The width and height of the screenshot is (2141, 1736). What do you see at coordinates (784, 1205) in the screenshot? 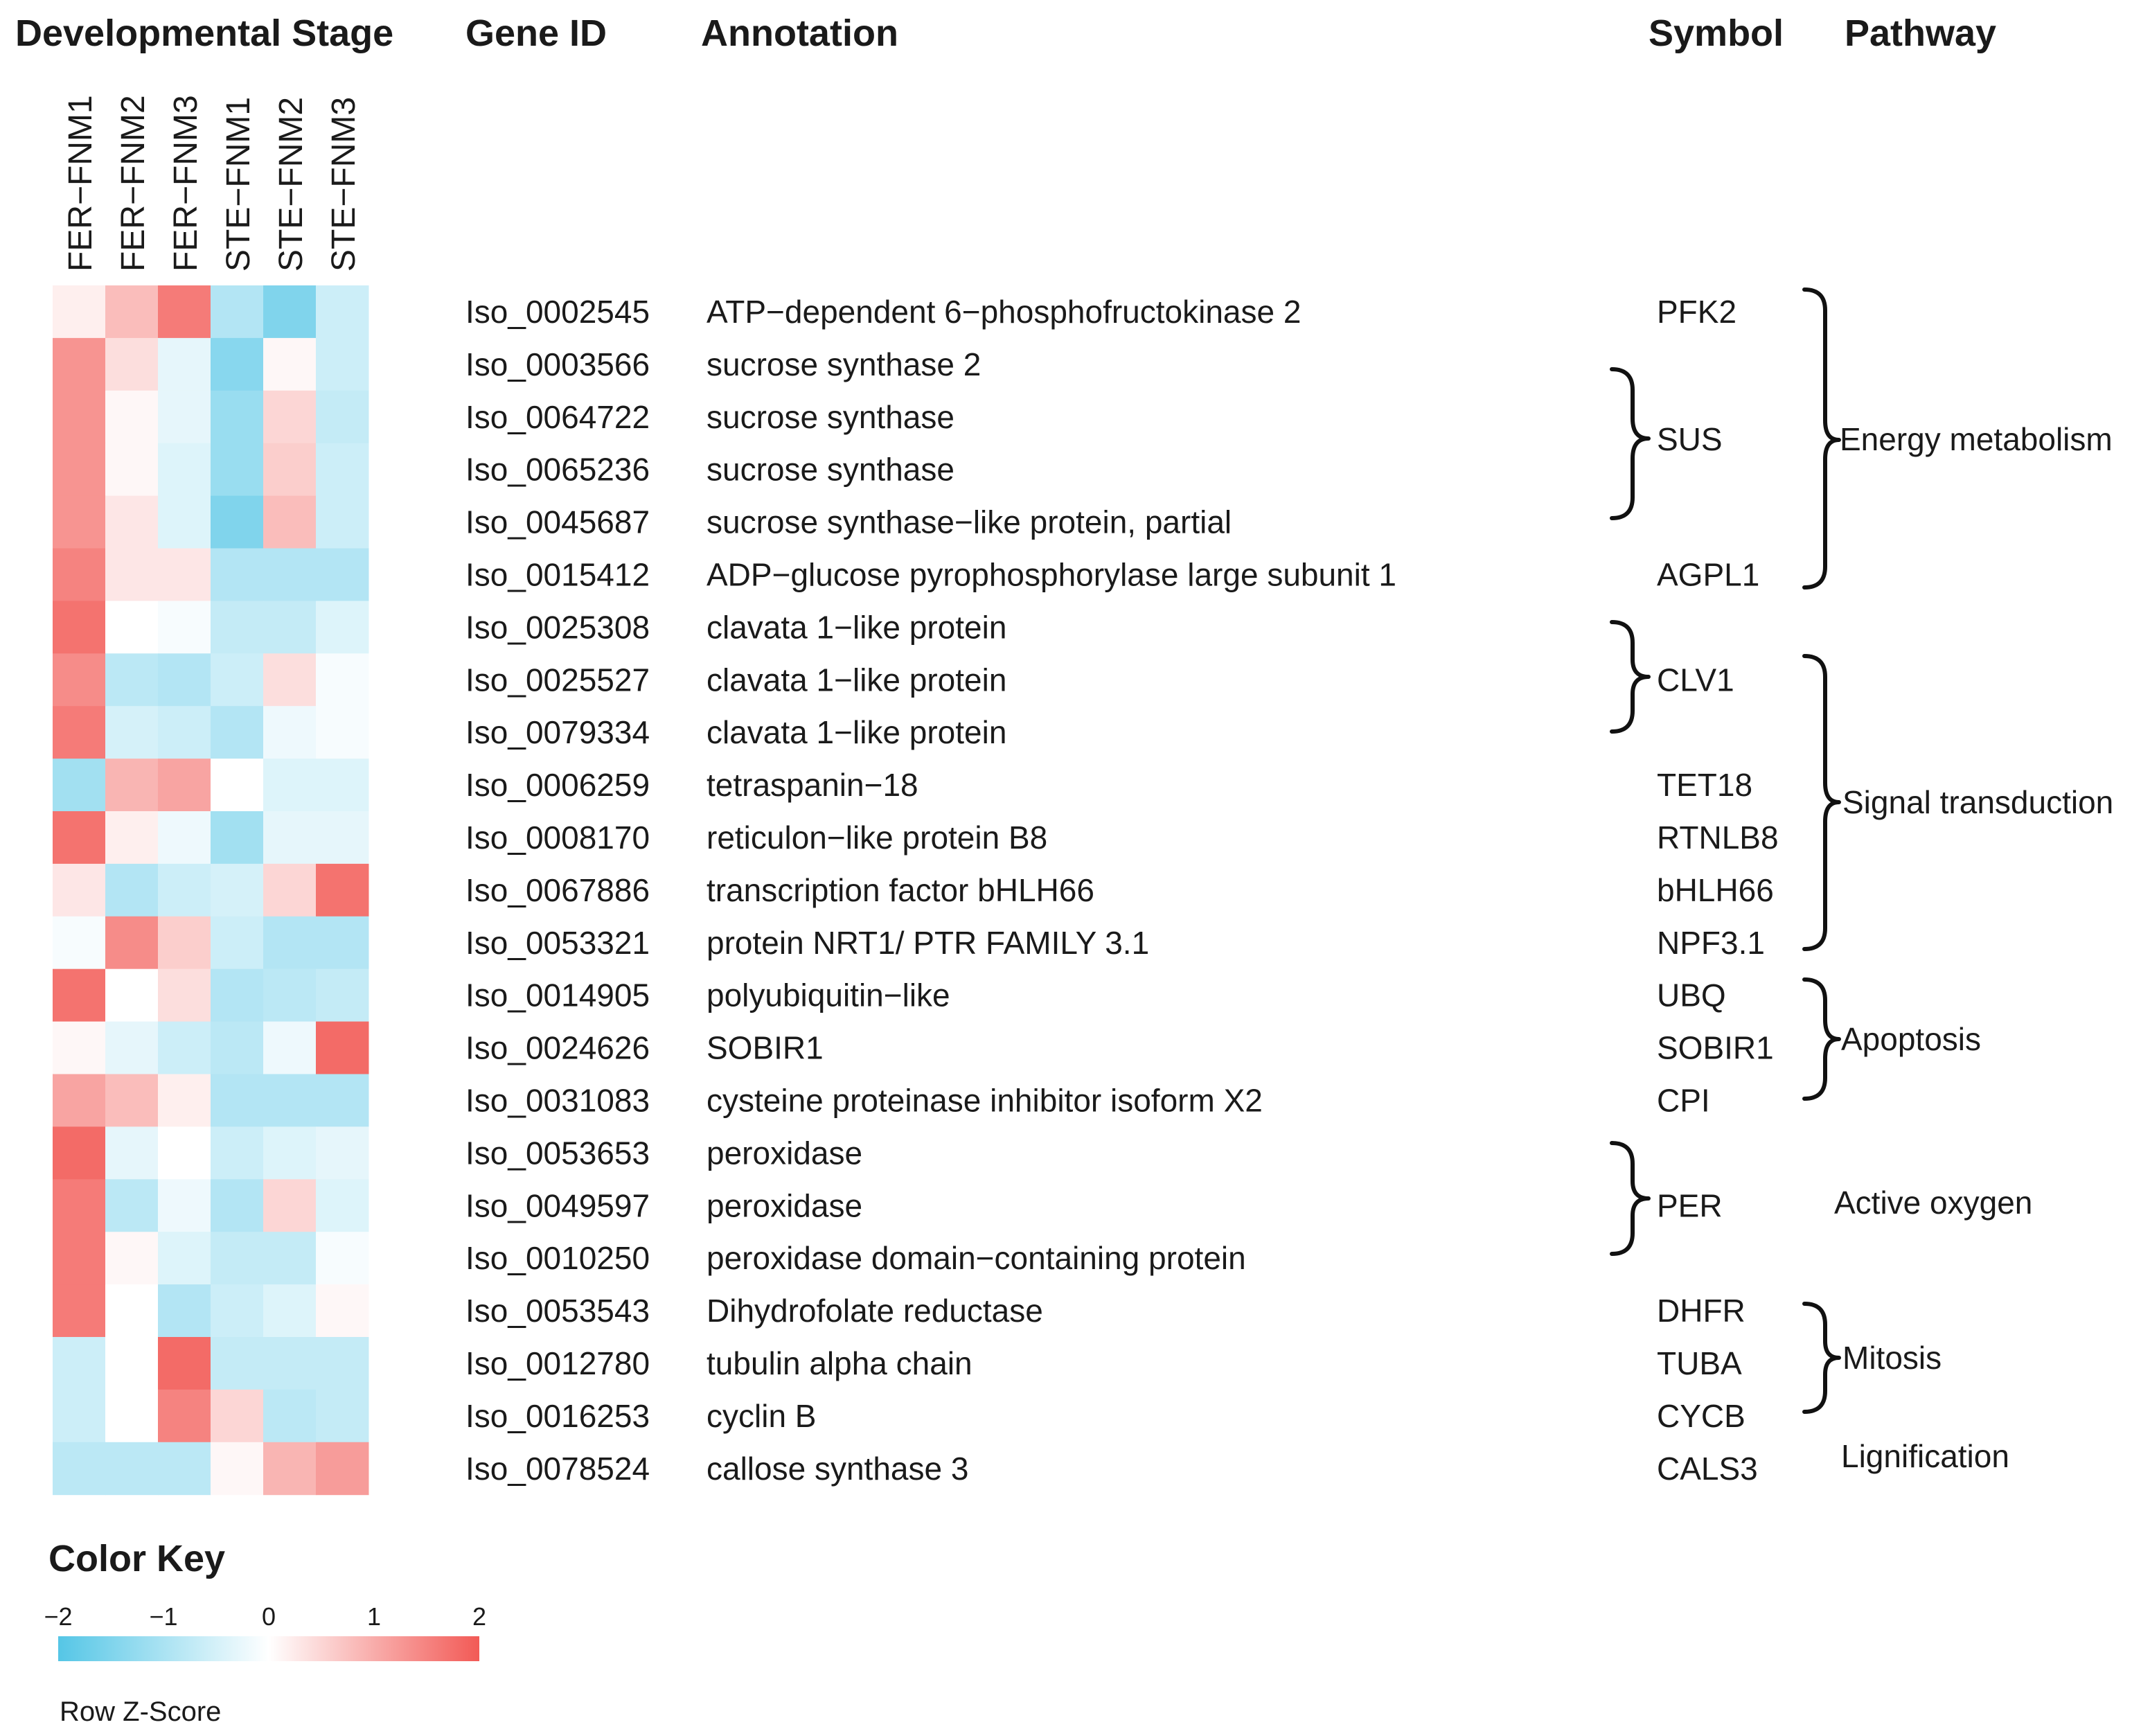
I see `gene-annotation: peroxidase` at bounding box center [784, 1205].